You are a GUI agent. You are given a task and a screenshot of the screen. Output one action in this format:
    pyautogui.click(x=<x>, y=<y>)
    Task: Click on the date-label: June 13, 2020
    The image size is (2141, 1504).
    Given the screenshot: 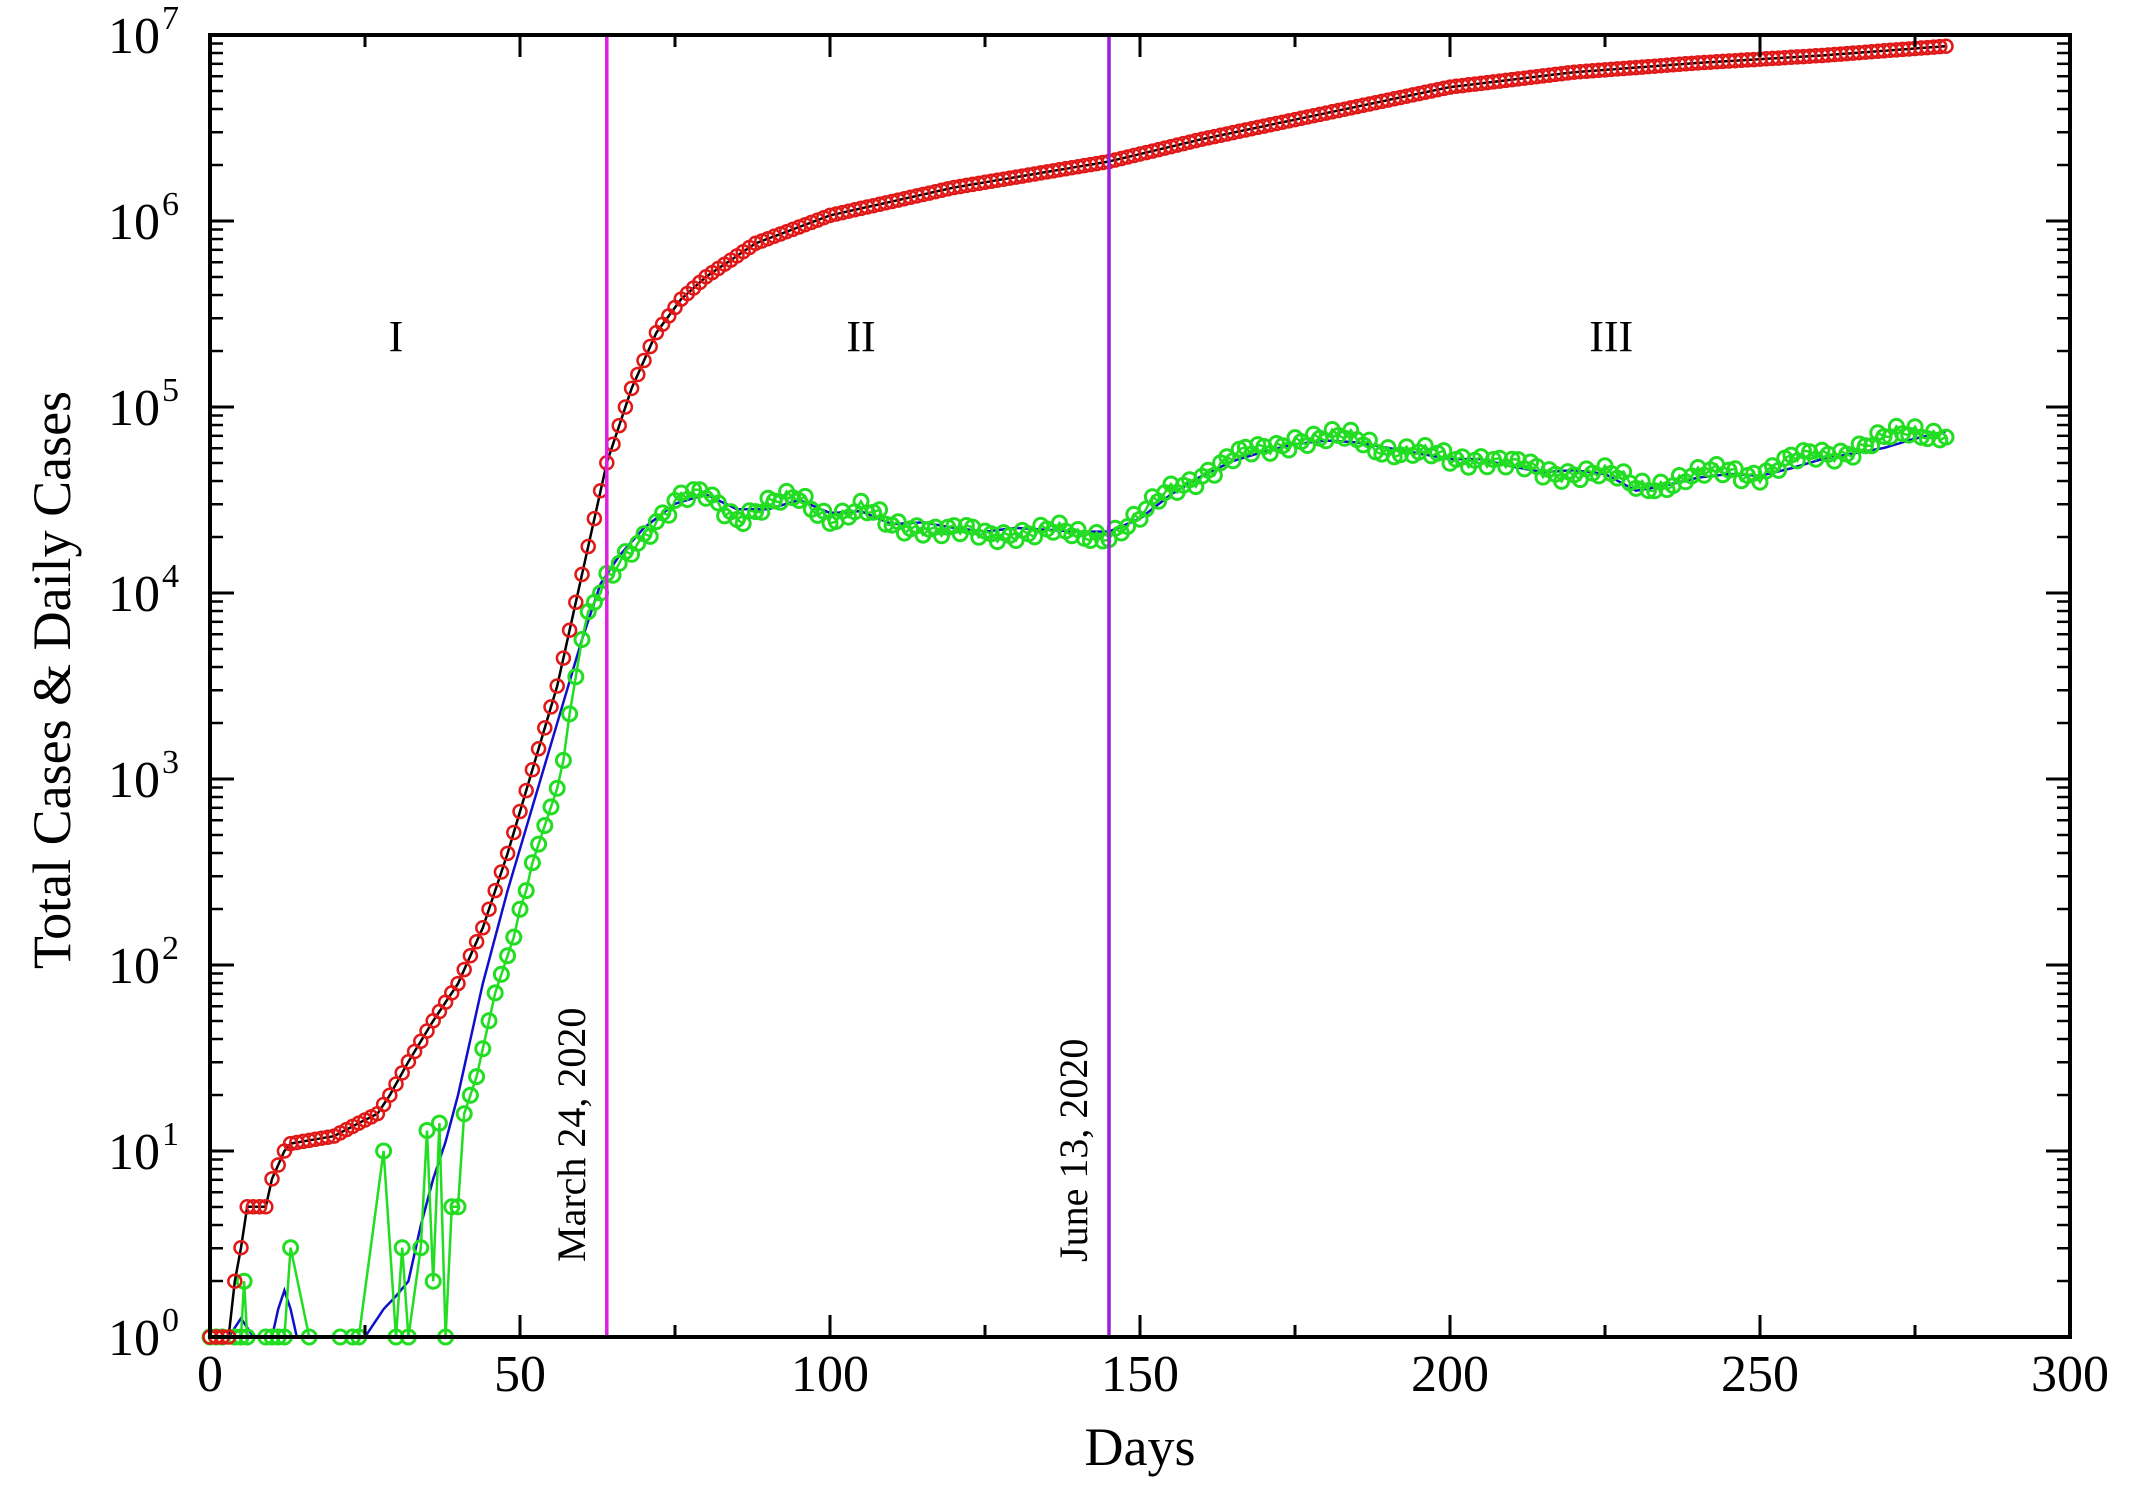 What is the action you would take?
    pyautogui.click(x=1073, y=1150)
    